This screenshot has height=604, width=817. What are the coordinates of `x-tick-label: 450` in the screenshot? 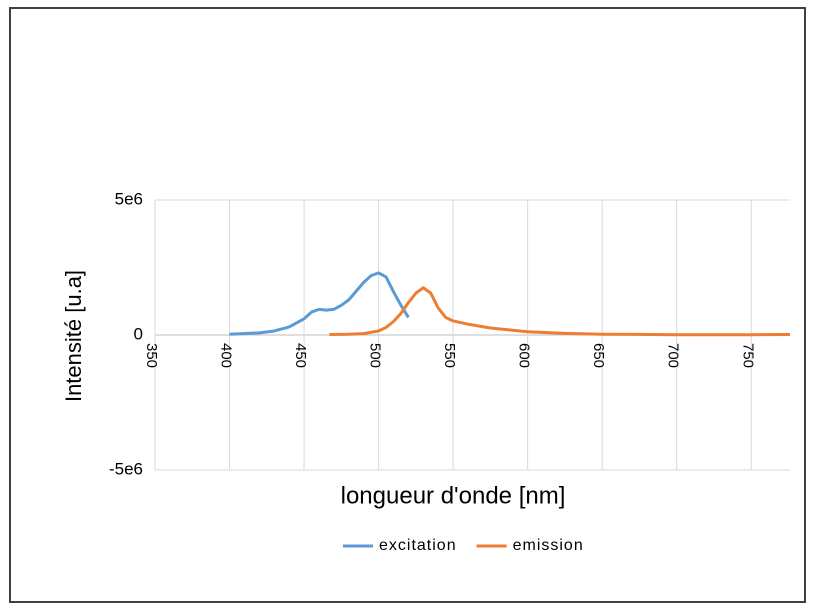 It's located at (300, 355).